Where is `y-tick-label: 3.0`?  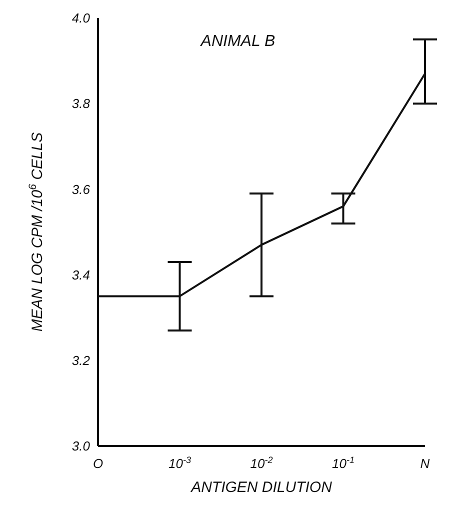
y-tick-label: 3.0 is located at coordinates (81, 446).